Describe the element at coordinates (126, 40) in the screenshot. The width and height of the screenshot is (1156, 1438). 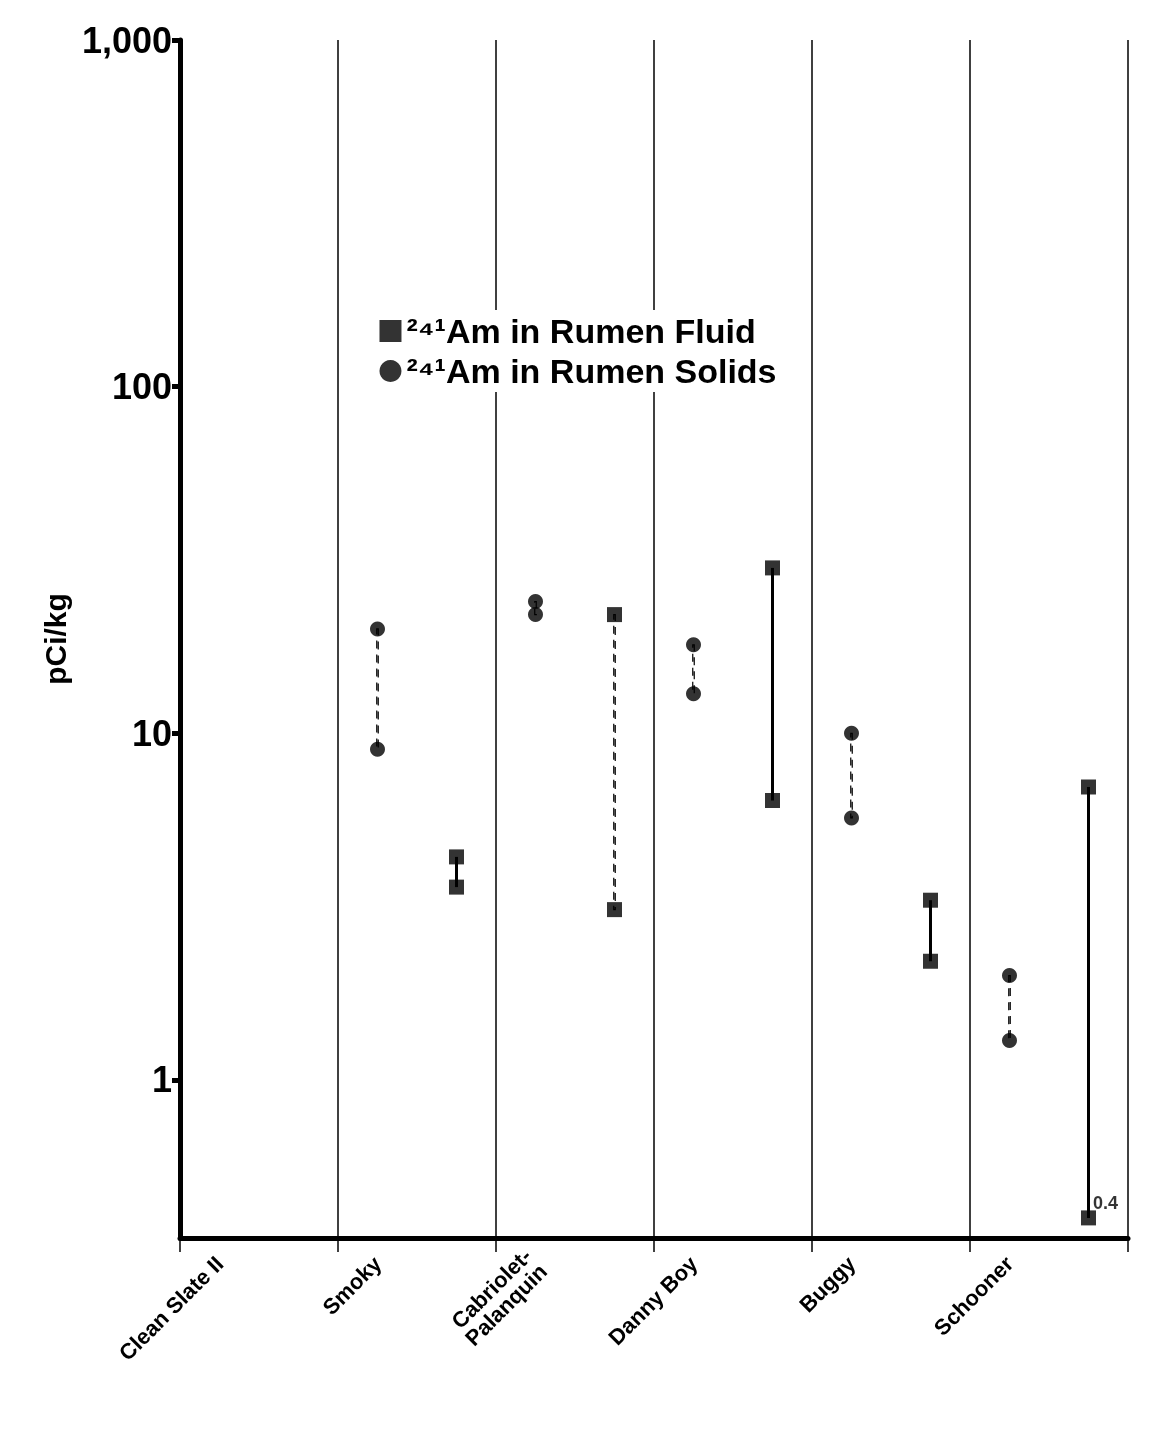
I see `y-tick-label: 1,000` at that location.